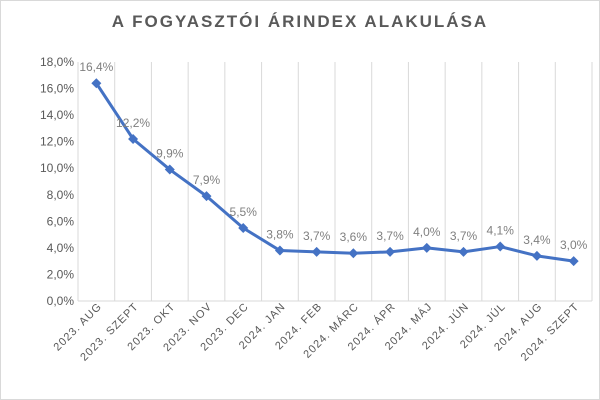  Describe the element at coordinates (57, 89) in the screenshot. I see `y-tick-label: 16,0%` at that location.